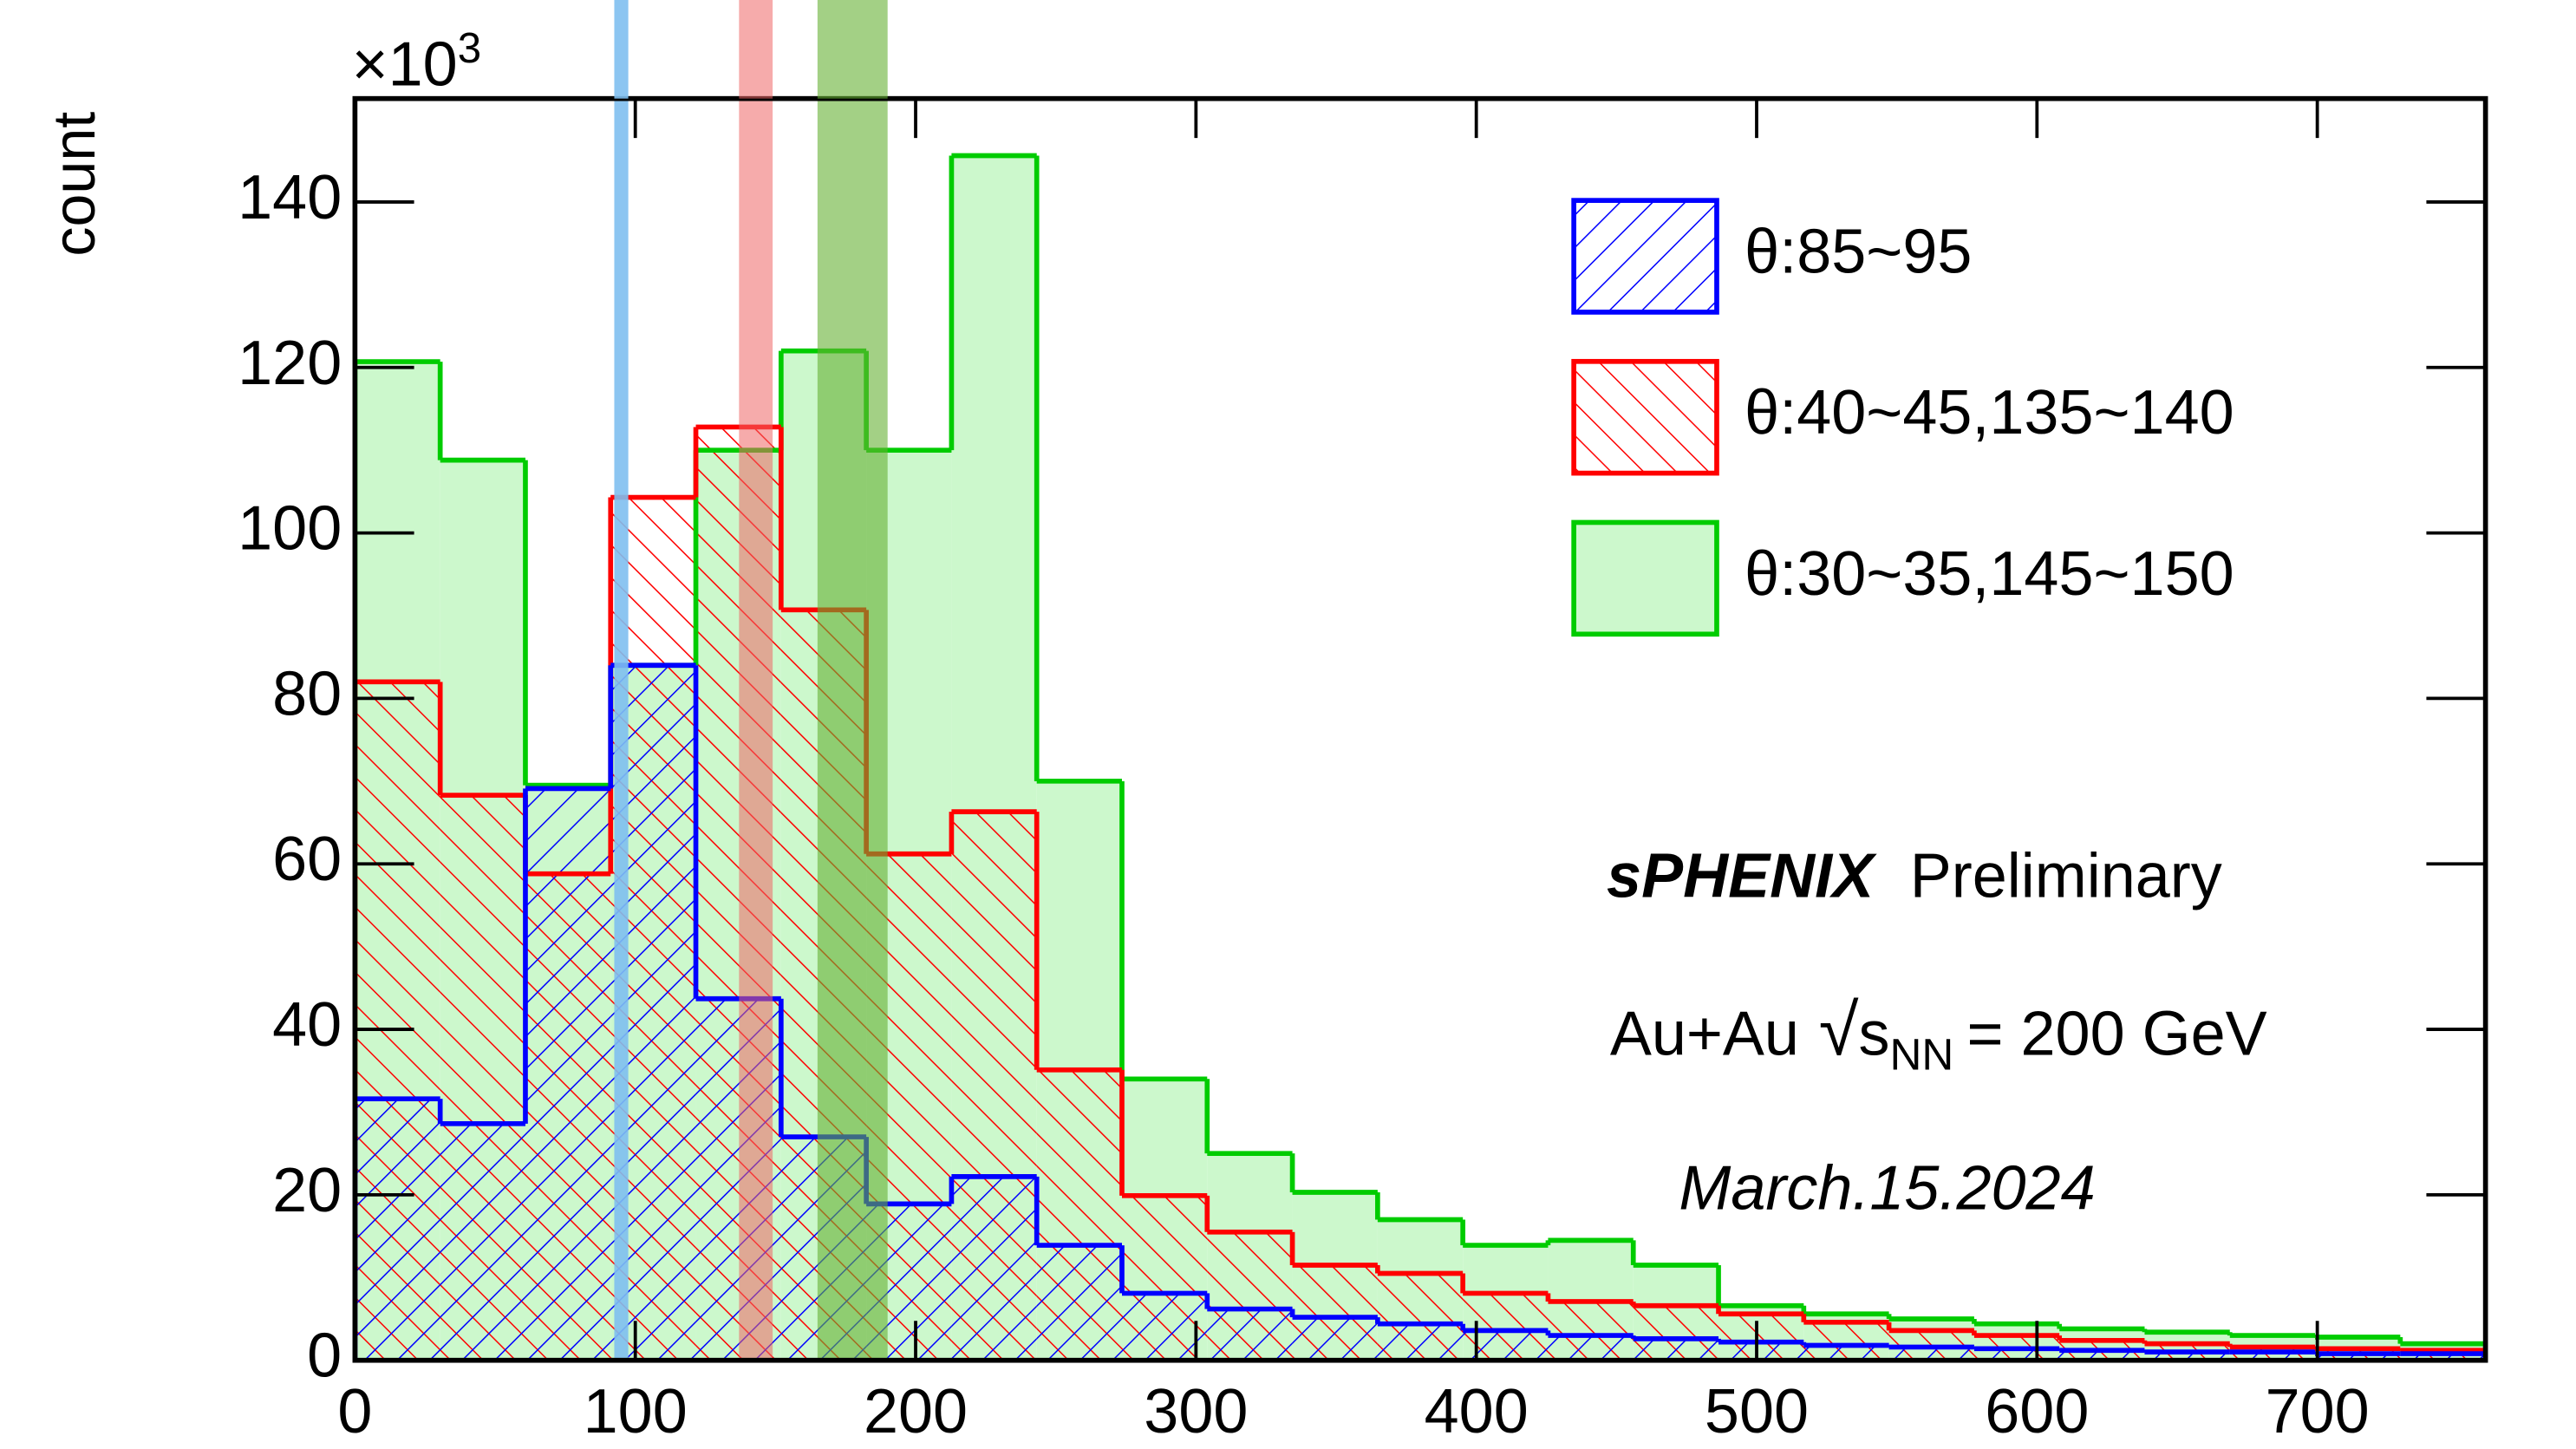  I want to click on legend-label: θ:30~35,145~150, so click(1990, 574).